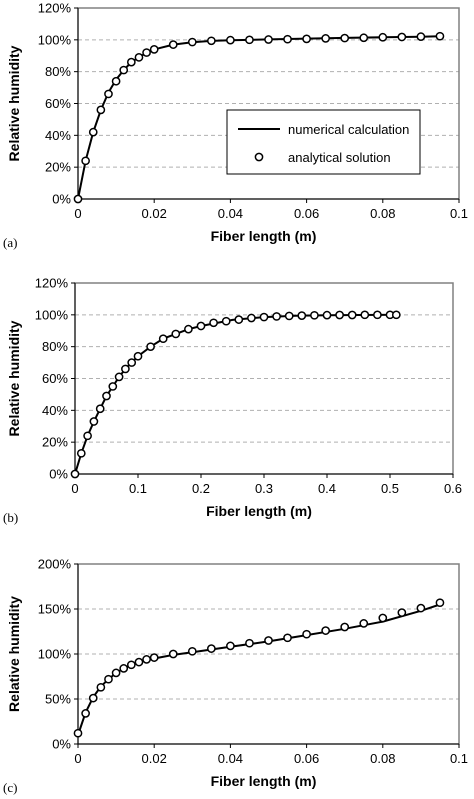  Describe the element at coordinates (327, 488) in the screenshot. I see `x-tick-label: 0.4` at that location.